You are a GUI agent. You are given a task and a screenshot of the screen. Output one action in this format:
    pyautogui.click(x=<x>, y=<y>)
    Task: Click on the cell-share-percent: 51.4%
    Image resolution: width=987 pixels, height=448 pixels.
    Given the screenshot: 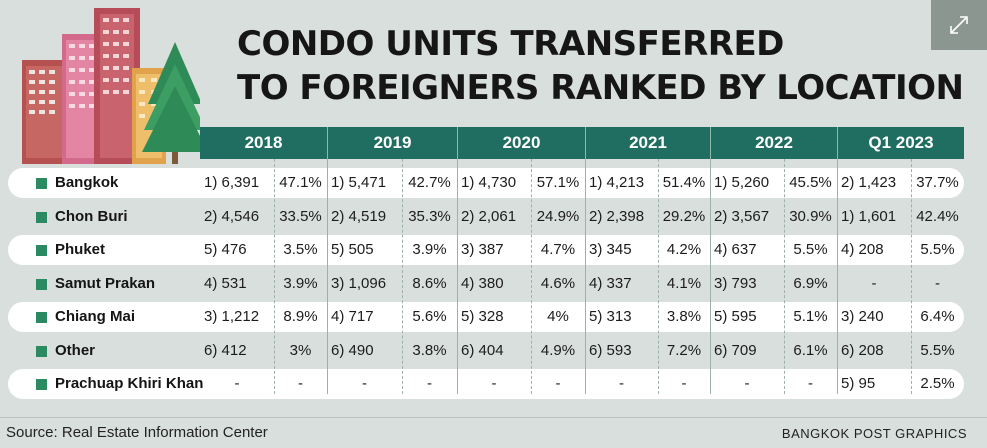 What is the action you would take?
    pyautogui.click(x=684, y=182)
    